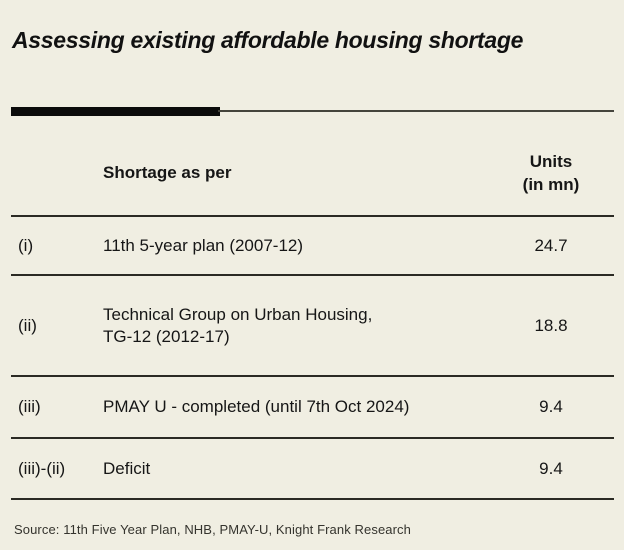  Describe the element at coordinates (416, 111) in the screenshot. I see `accent-bar-thin` at that location.